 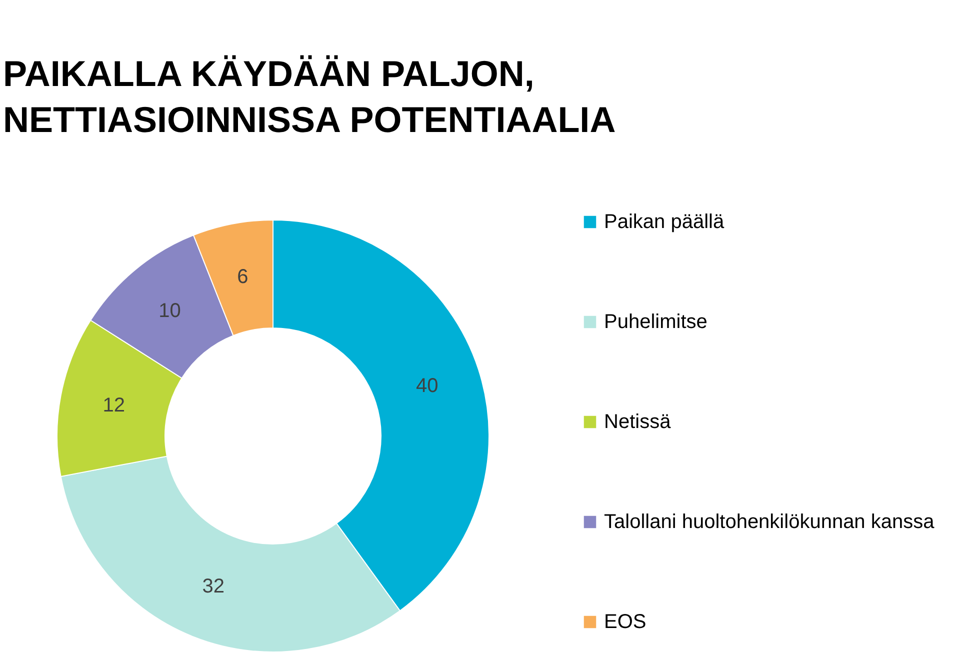 I want to click on data-label: 10, so click(x=169, y=311).